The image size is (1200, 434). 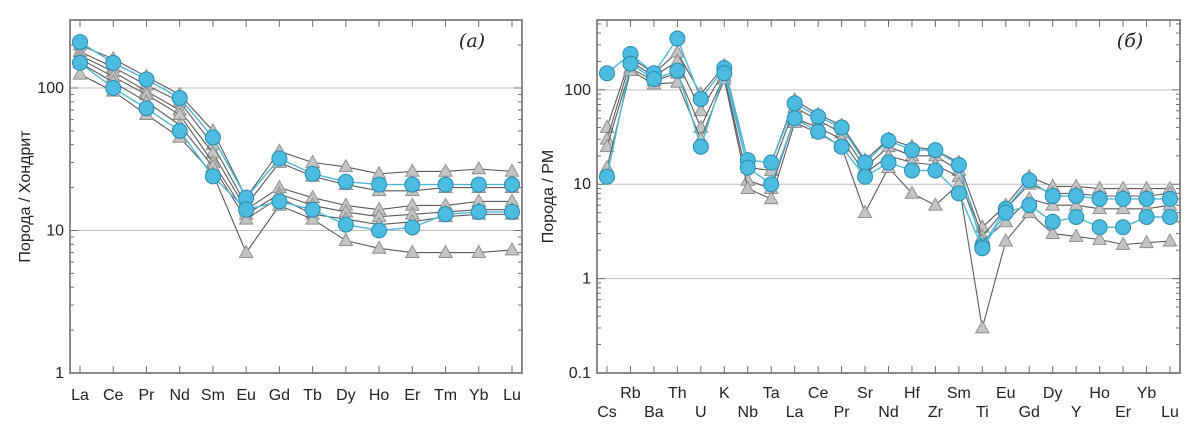 What do you see at coordinates (445, 395) in the screenshot?
I see `x-tick-label-tm: Tm` at bounding box center [445, 395].